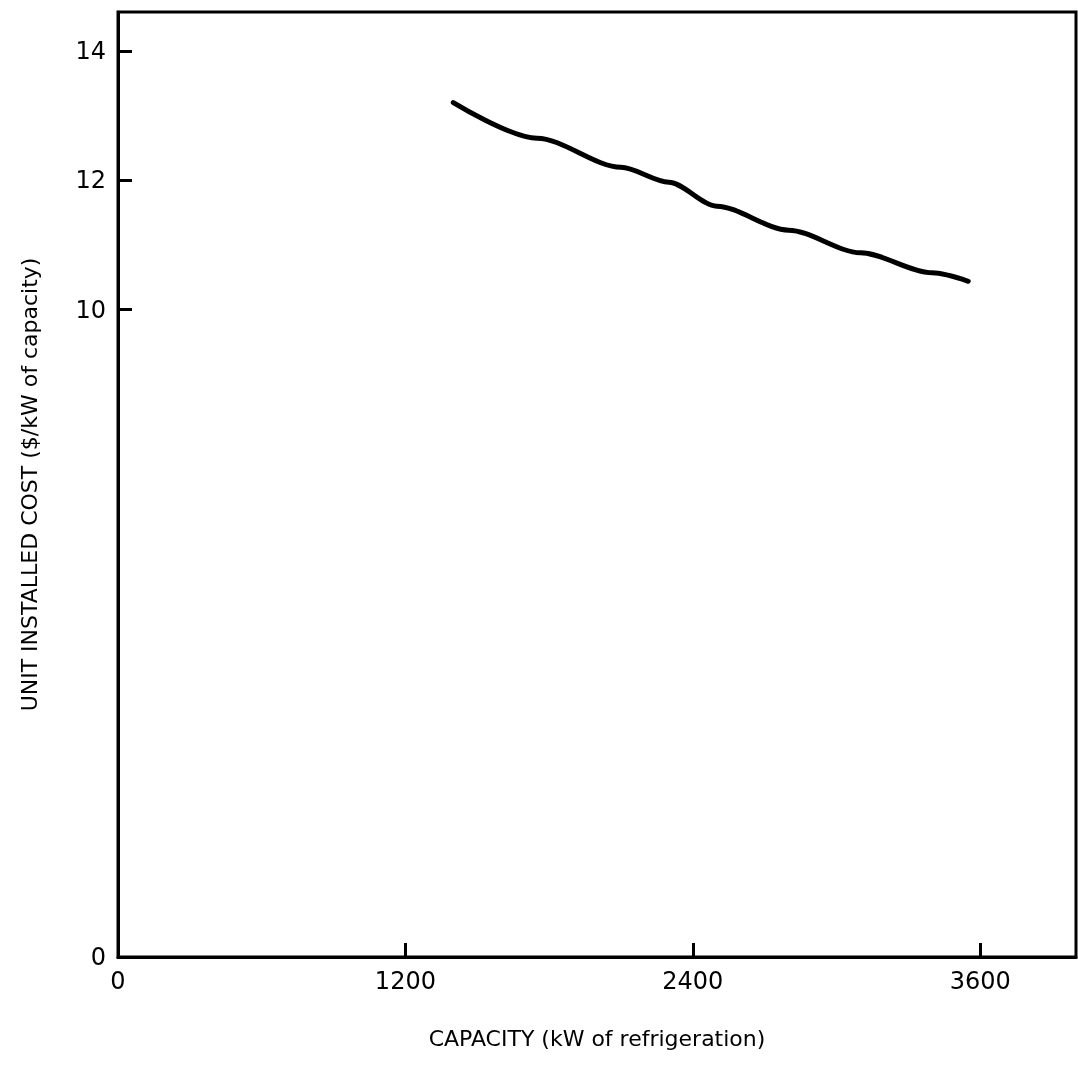  What do you see at coordinates (693, 981) in the screenshot?
I see `x-tick-label: 2400` at bounding box center [693, 981].